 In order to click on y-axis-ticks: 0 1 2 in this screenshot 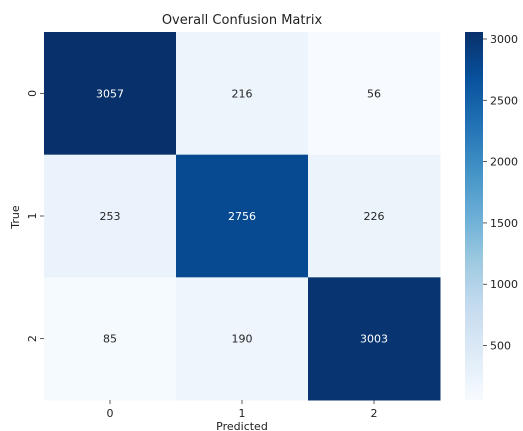, I will do `click(35, 216)`.